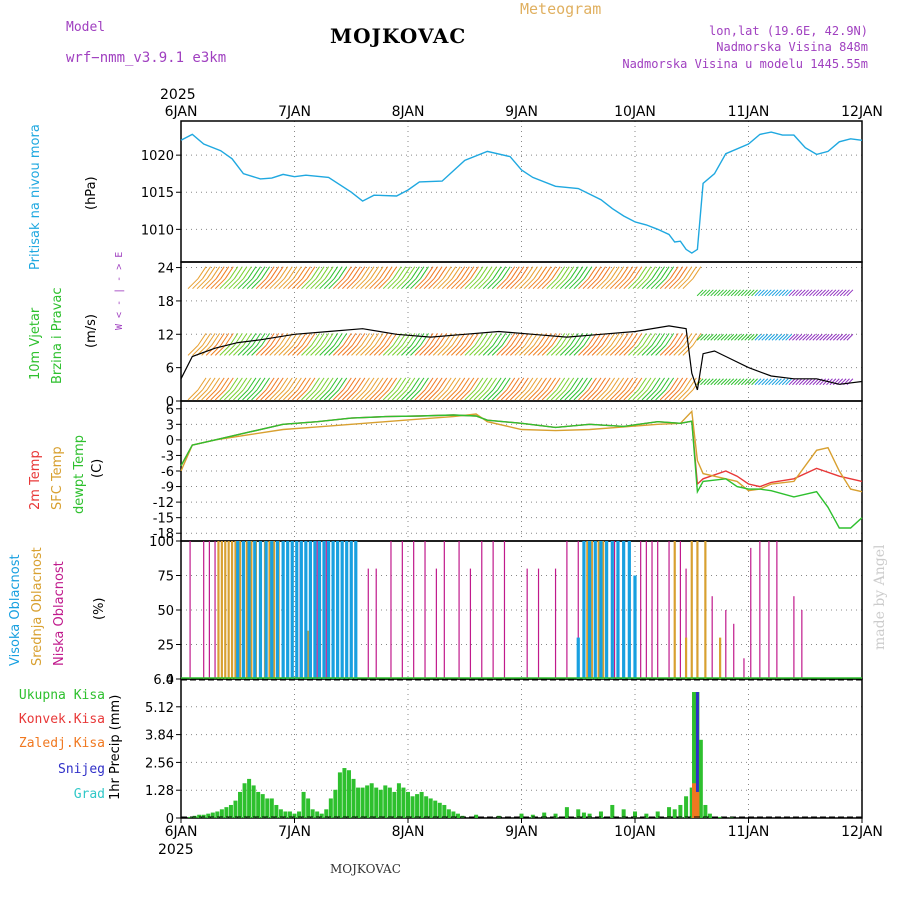  I want to click on y-tick-label: 6.4, so click(163, 680).